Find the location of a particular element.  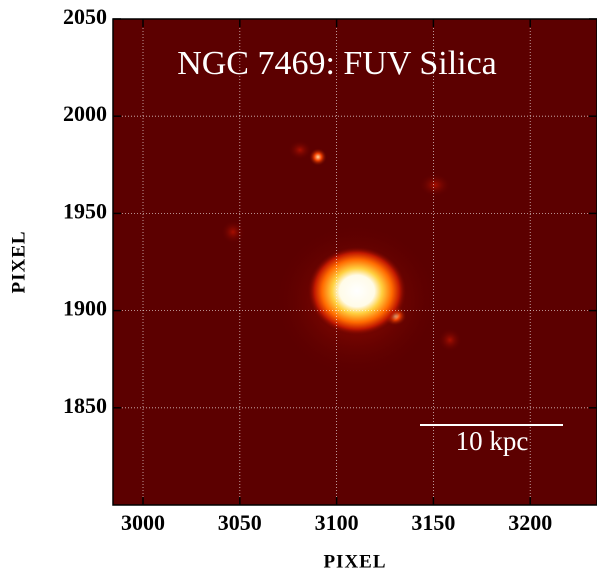

chart-title: NGC 7469: FUV Silica is located at coordinates (337, 63).